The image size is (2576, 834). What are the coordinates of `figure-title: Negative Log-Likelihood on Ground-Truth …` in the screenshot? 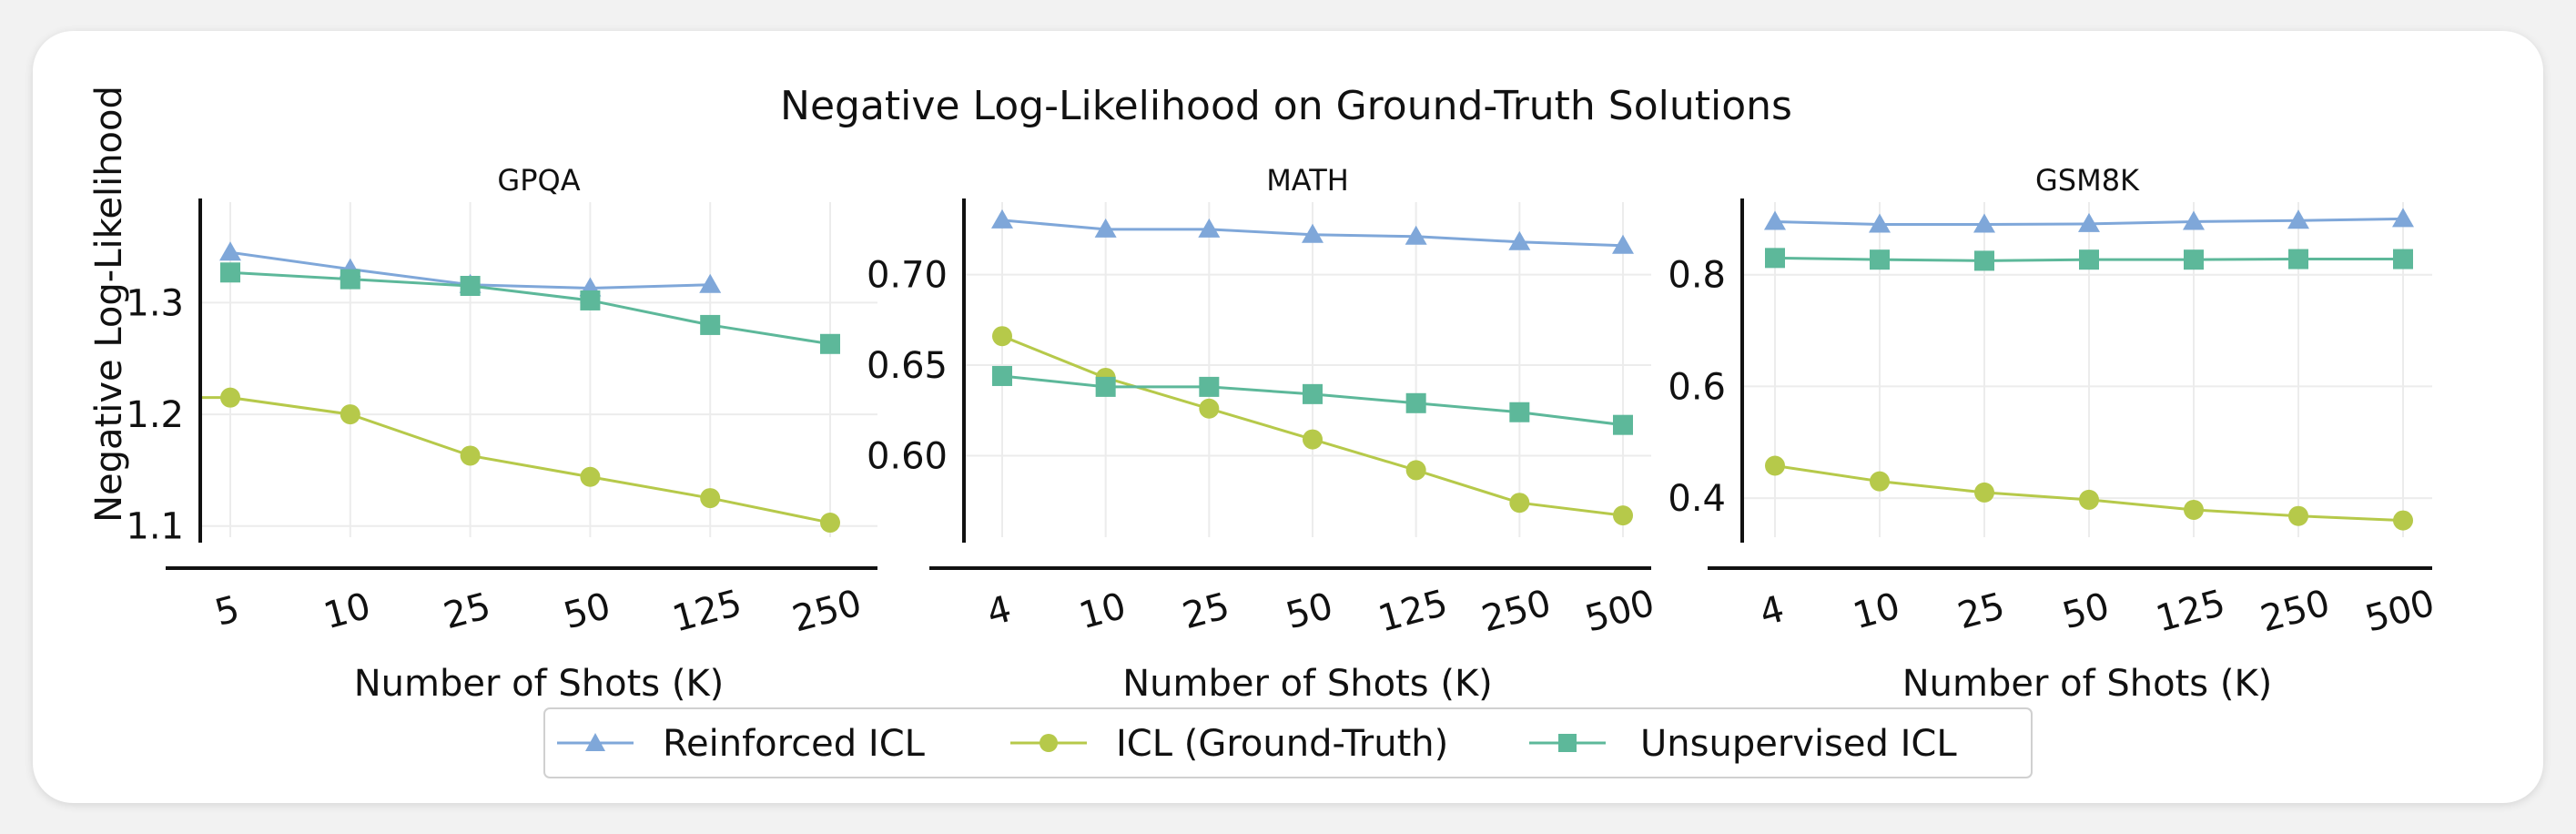 It's located at (1286, 106).